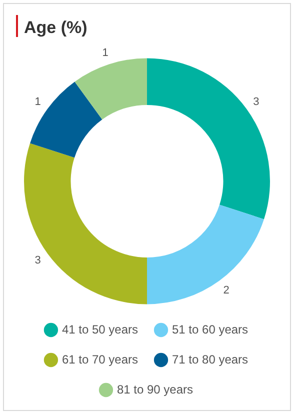 The image size is (296, 416). What do you see at coordinates (100, 329) in the screenshot?
I see `legend-label: 41 to 50 years` at bounding box center [100, 329].